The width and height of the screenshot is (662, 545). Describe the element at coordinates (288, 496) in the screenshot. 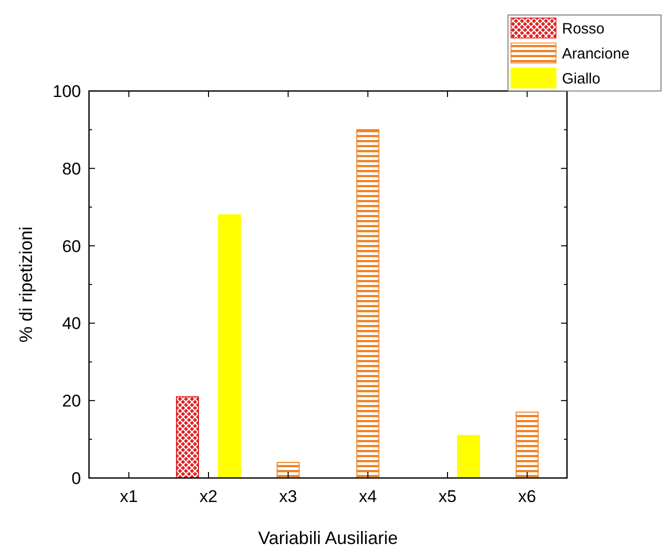

I see `x-tick-label: x3` at that location.